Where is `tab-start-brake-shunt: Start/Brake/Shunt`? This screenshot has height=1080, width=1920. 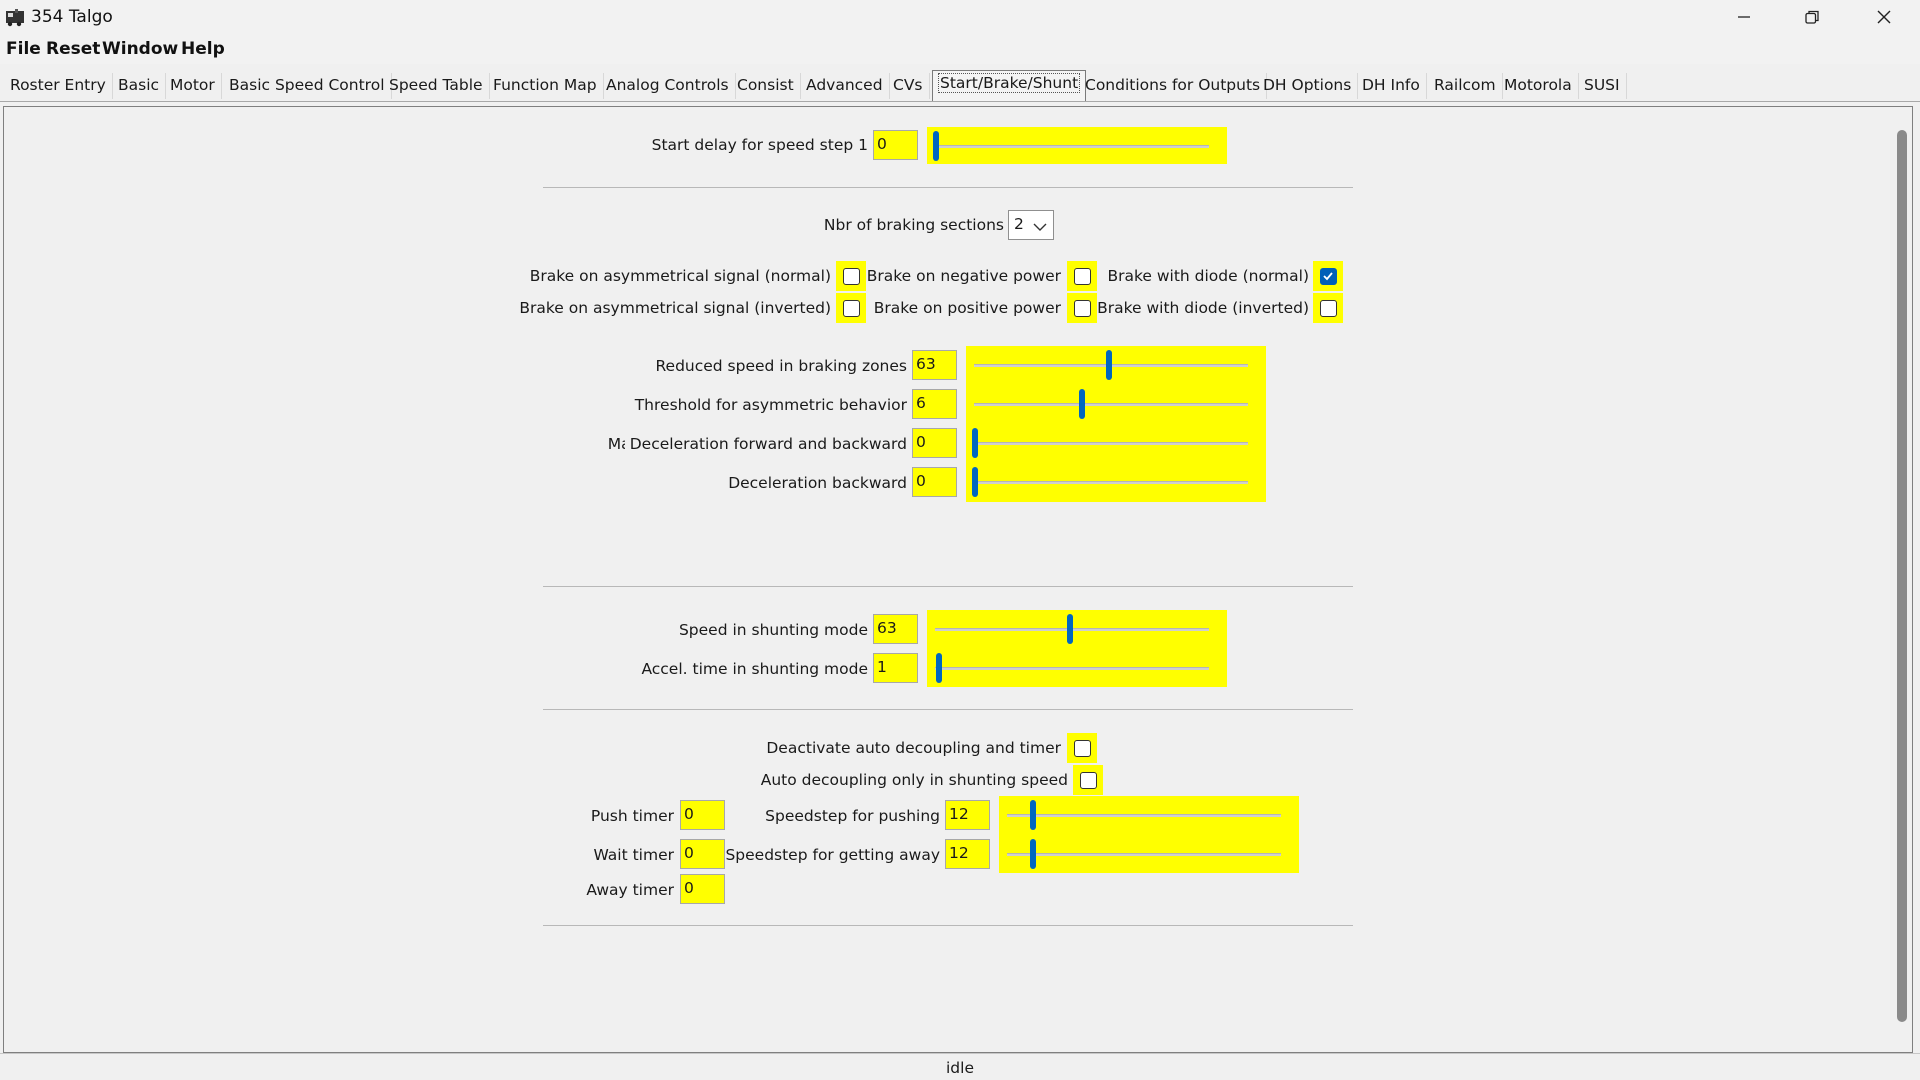
tab-start-brake-shunt: Start/Brake/Shunt is located at coordinates (1009, 85).